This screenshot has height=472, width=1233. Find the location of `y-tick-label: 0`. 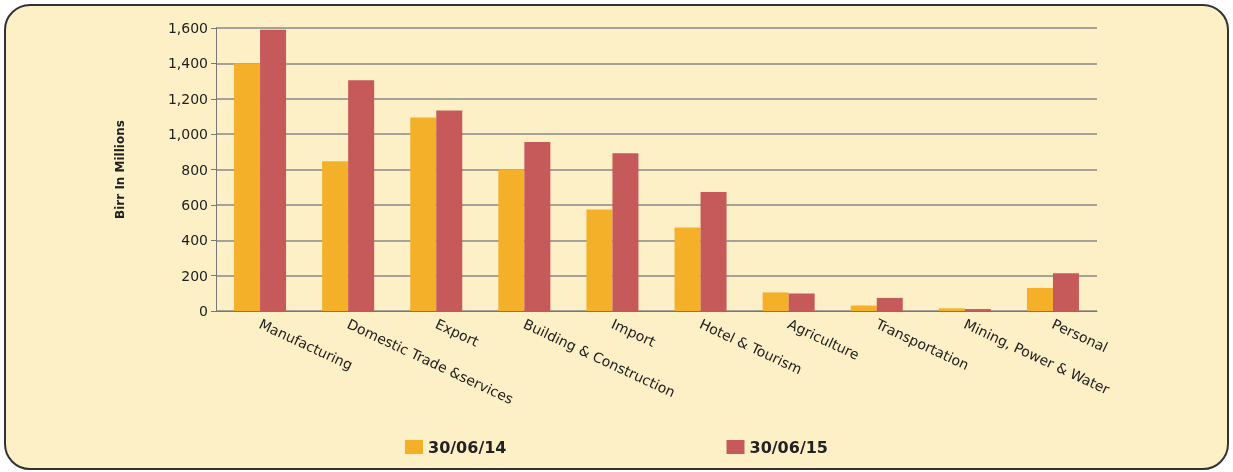

y-tick-label: 0 is located at coordinates (203, 311).